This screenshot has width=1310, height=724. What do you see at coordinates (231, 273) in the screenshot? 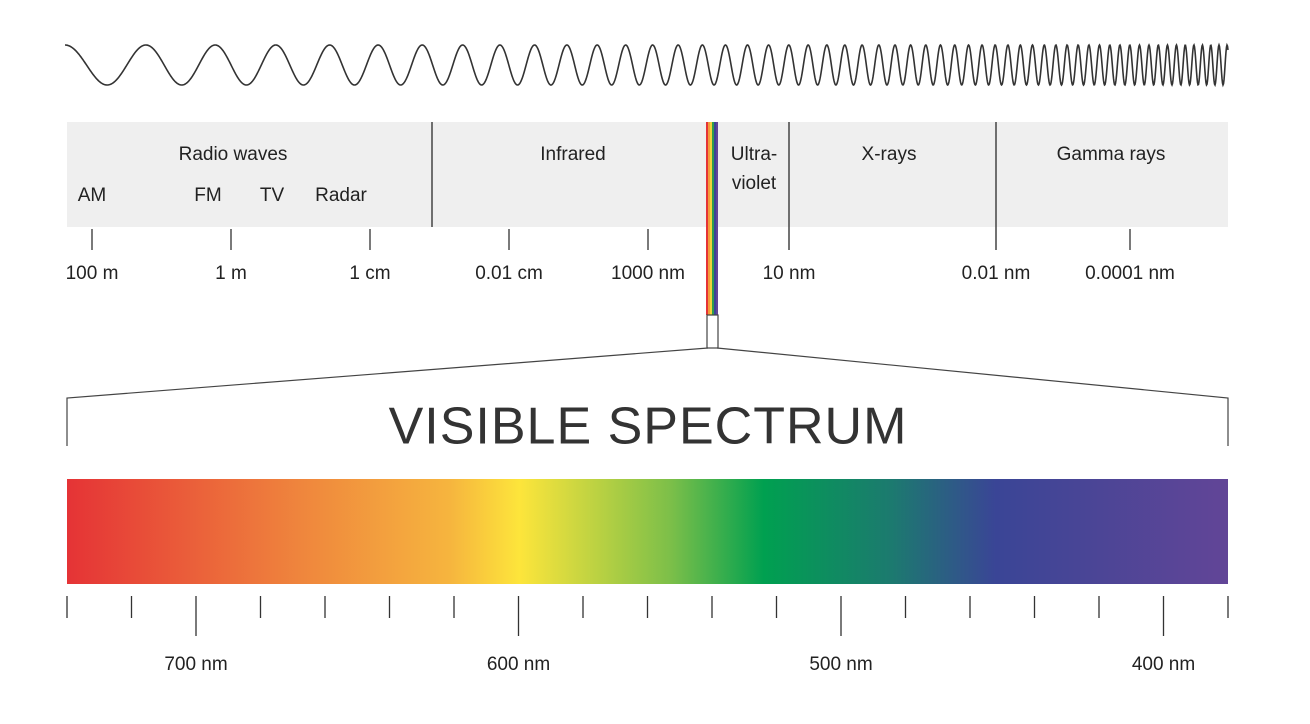
I see `scale-label: 1 m` at bounding box center [231, 273].